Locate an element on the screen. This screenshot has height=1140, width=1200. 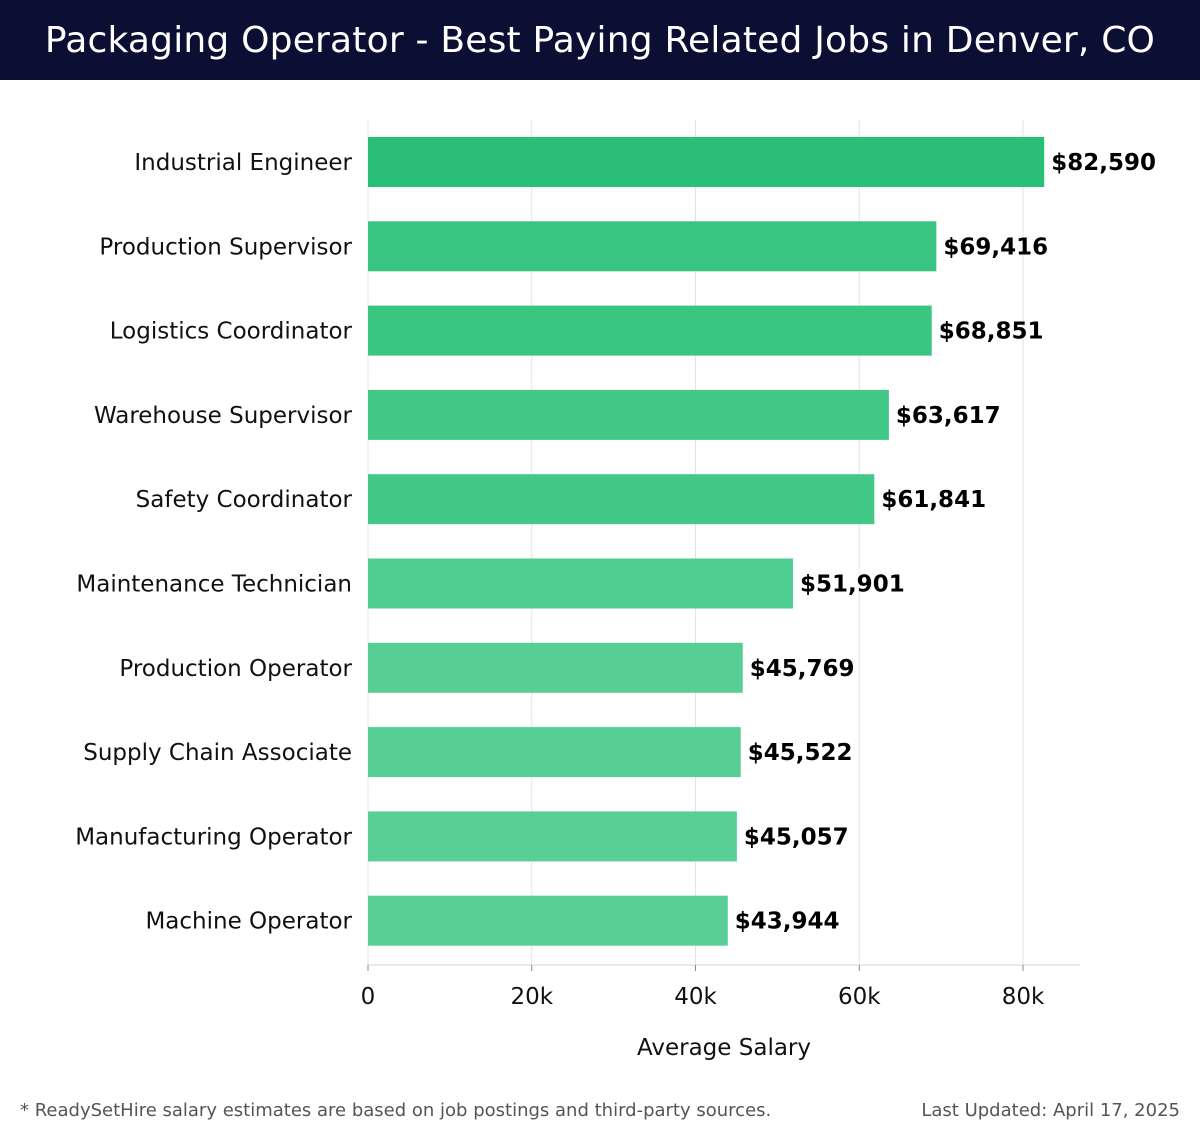
x-tick-label: 20k is located at coordinates (531, 997).